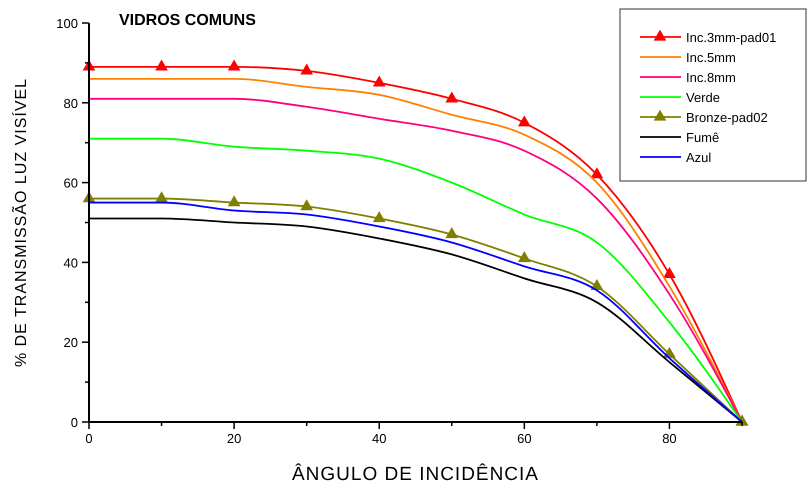  I want to click on x-tick-label: 60, so click(524, 438).